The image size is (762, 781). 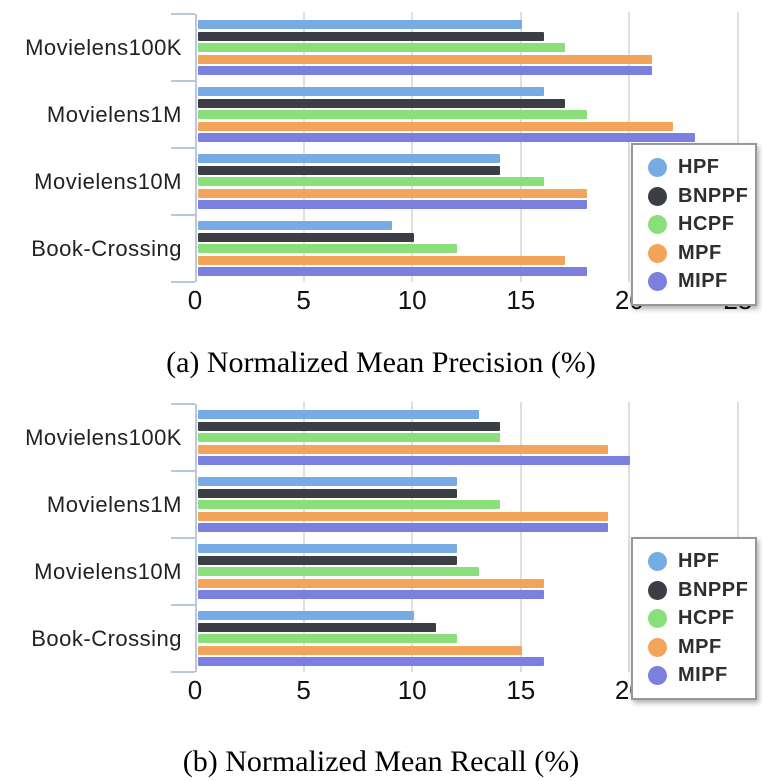 I want to click on bar-bnppf-movielens10m, so click(x=328, y=560).